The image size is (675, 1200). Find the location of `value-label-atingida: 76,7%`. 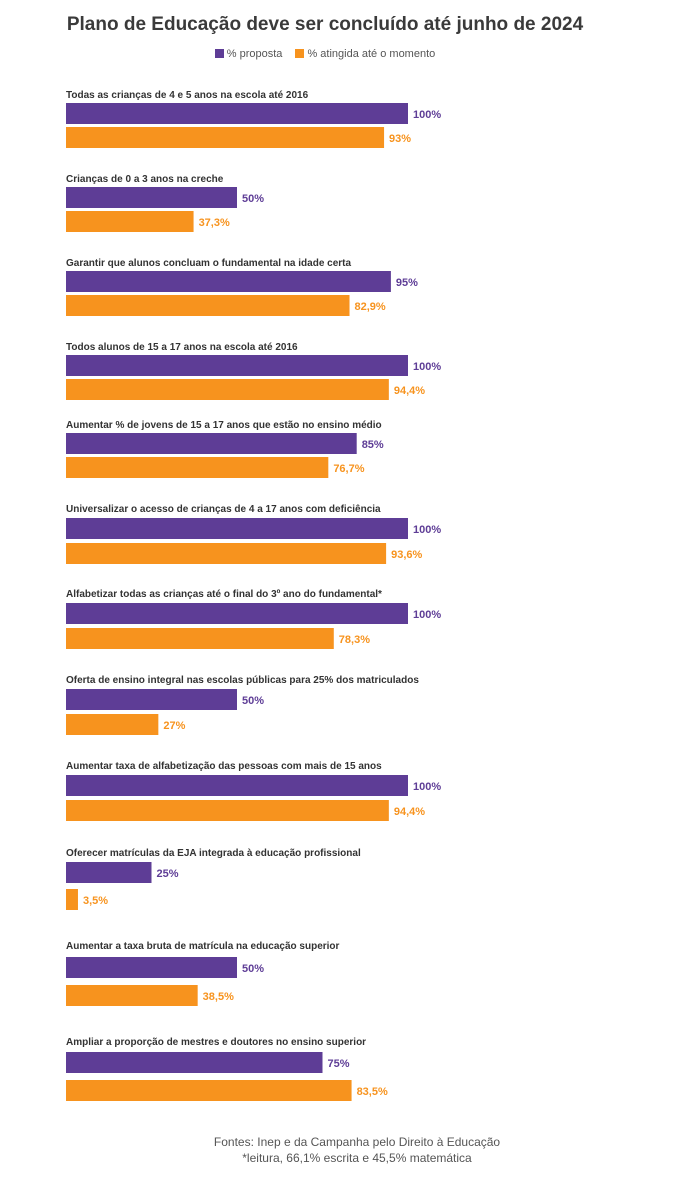

value-label-atingida: 76,7% is located at coordinates (348, 469).